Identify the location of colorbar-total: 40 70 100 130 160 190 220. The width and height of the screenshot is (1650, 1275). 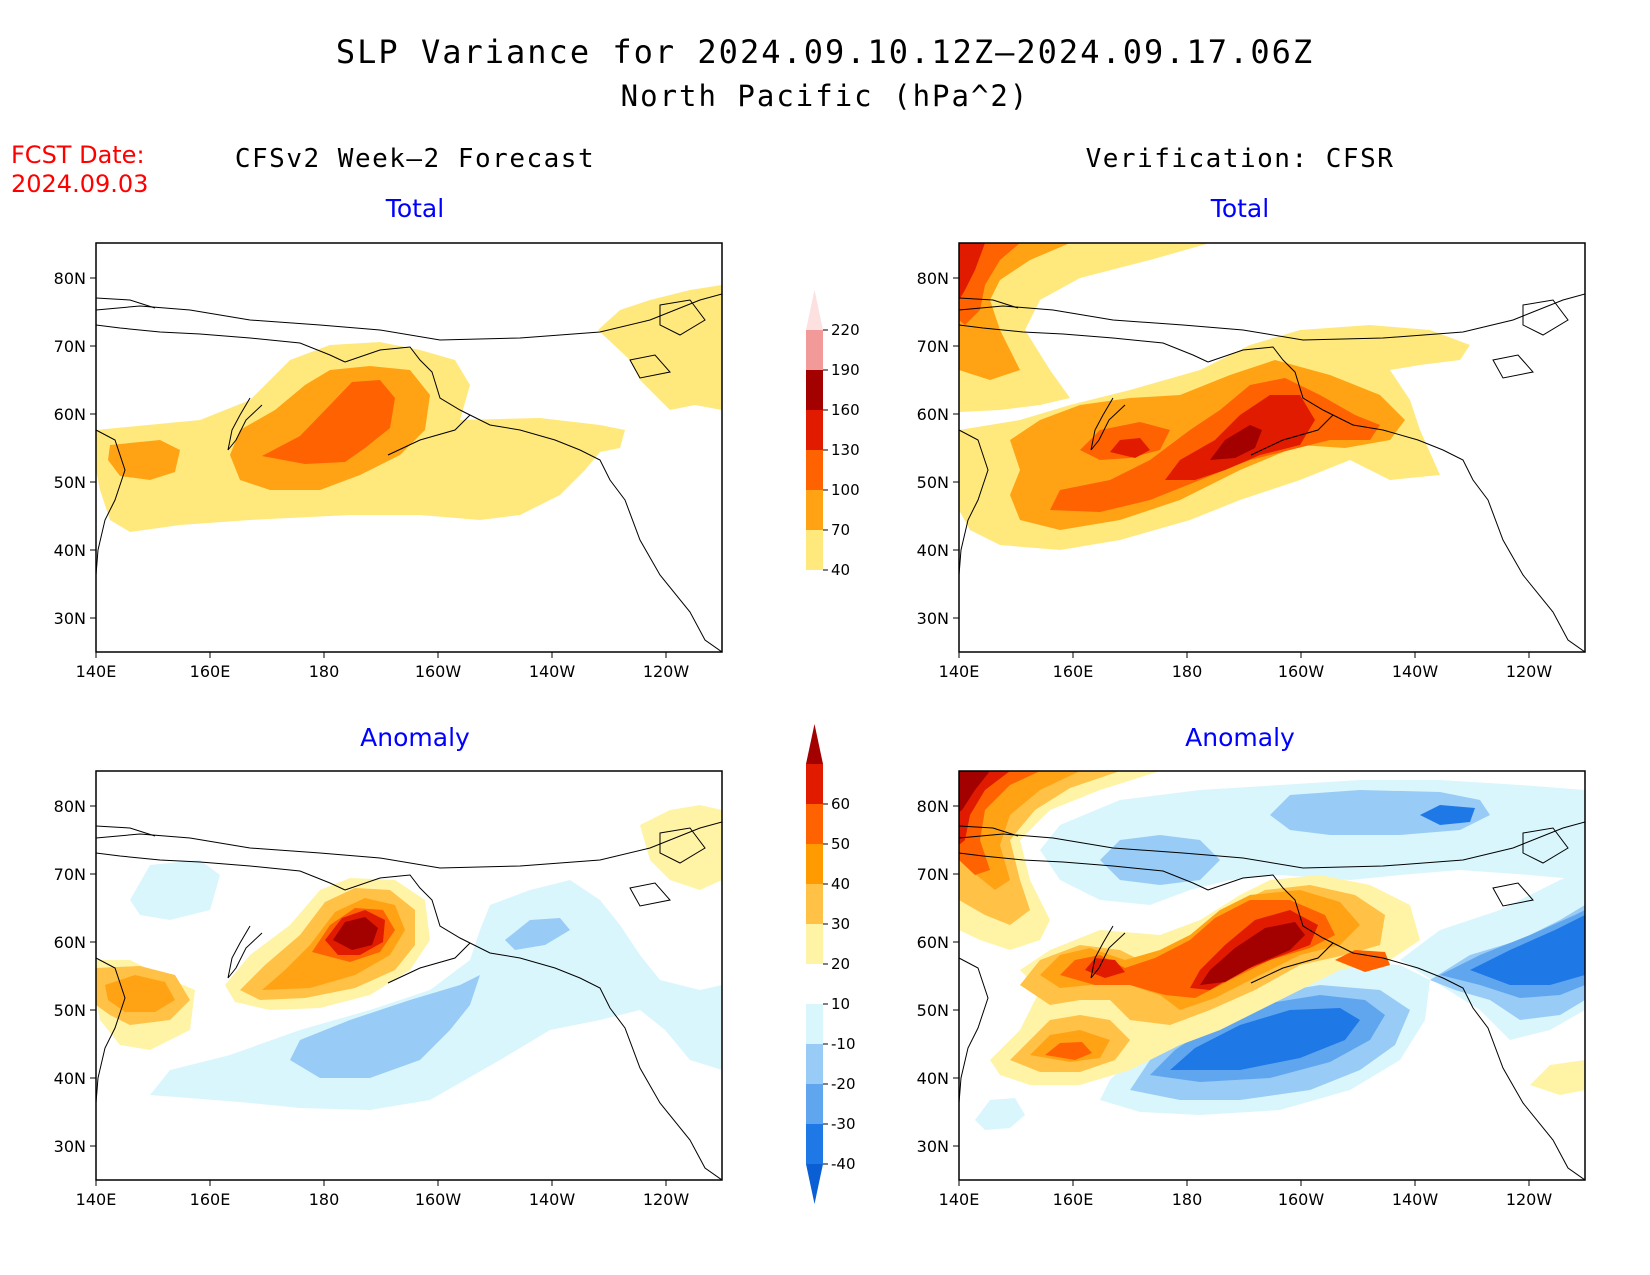
(833, 434).